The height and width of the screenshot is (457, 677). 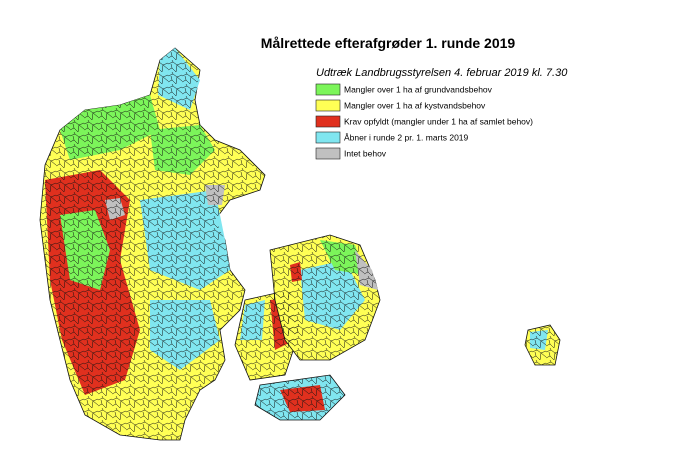 What do you see at coordinates (406, 137) in the screenshot?
I see `legend-label: Åbner i runde 2 pr. 1. marts 2019` at bounding box center [406, 137].